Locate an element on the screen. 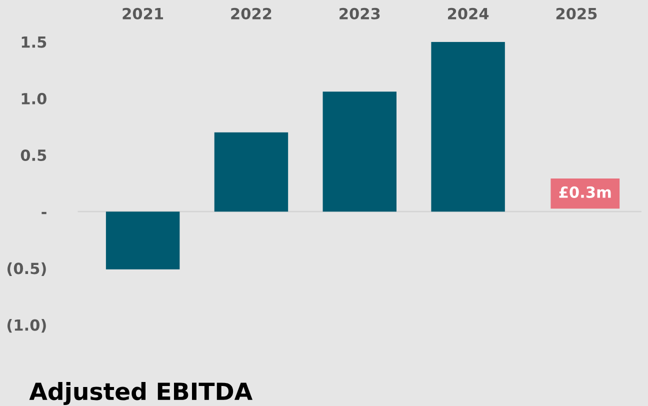 This screenshot has height=406, width=648. text: Adjusted EBITDA is located at coordinates (140, 394).